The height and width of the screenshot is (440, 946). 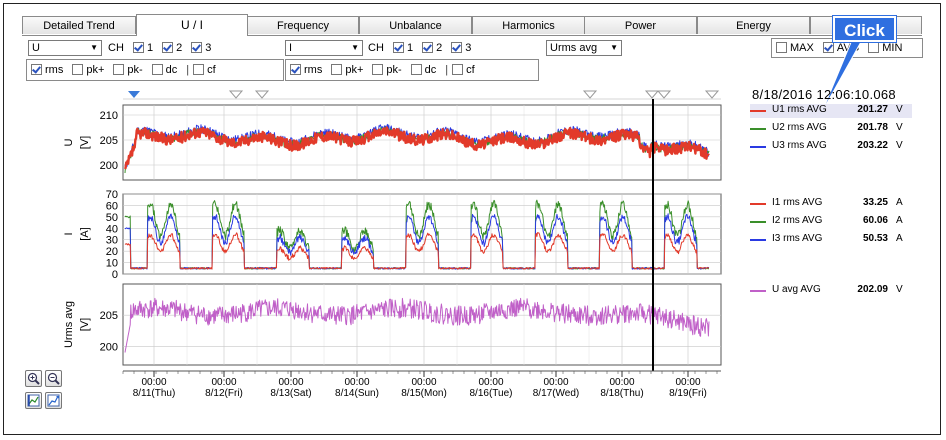 I want to click on legend-item: U avg AVG 202.09 V, so click(x=831, y=291).